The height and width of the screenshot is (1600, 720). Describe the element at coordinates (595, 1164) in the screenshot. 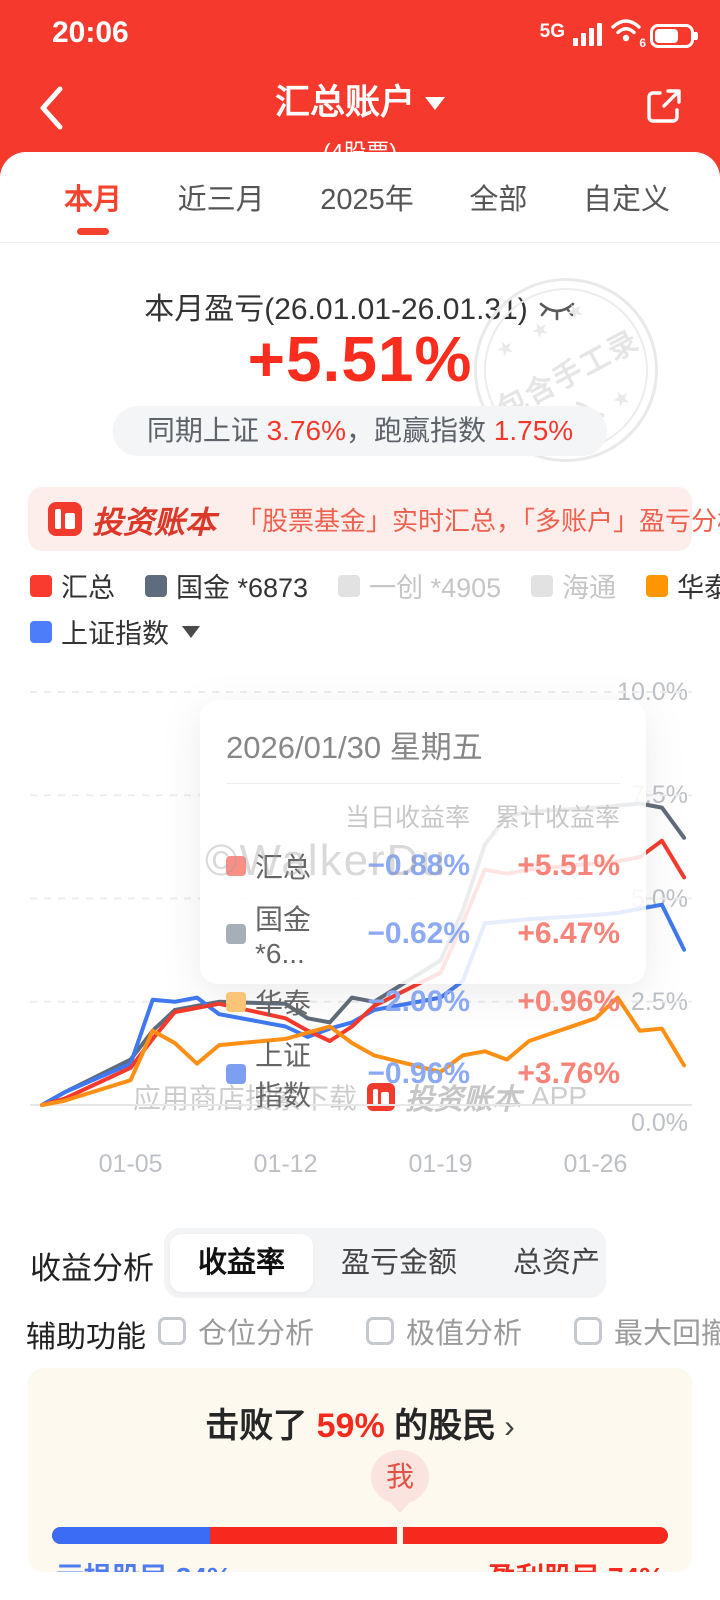

I see `x-tick-01-26: 01-26` at that location.